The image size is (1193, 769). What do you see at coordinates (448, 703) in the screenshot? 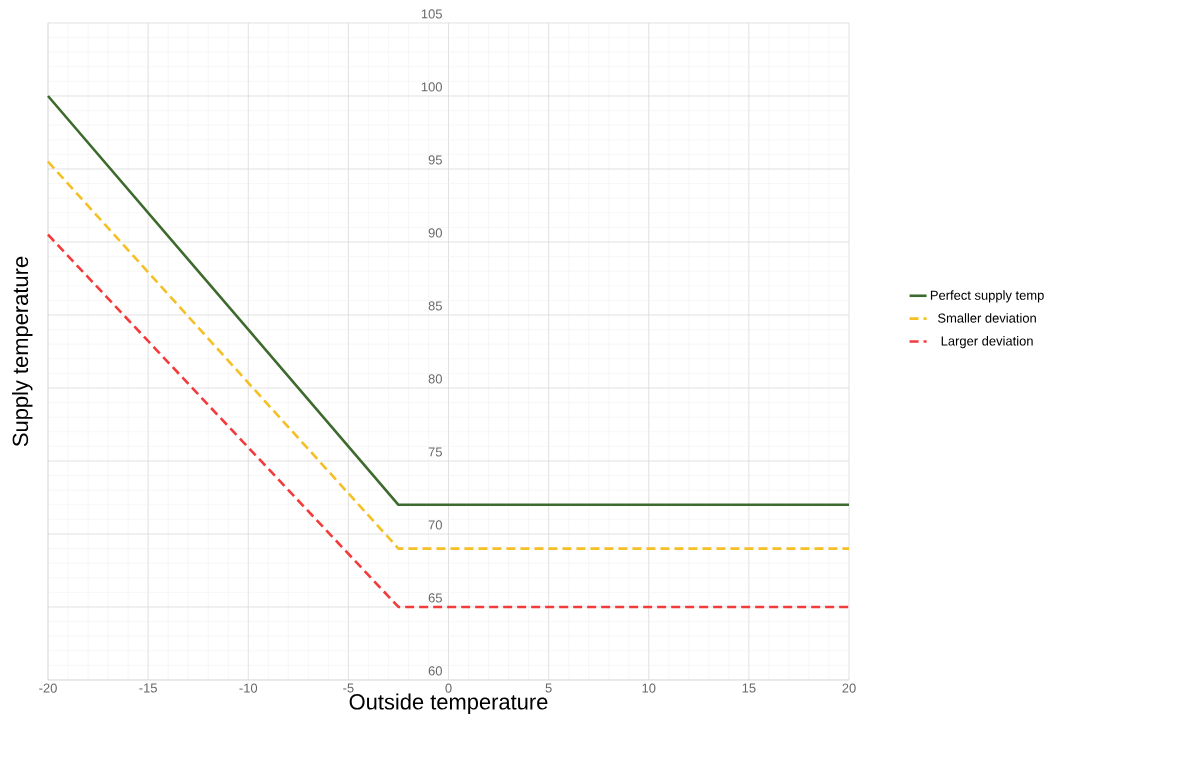
I see `x-axis-title: Outside temperature` at bounding box center [448, 703].